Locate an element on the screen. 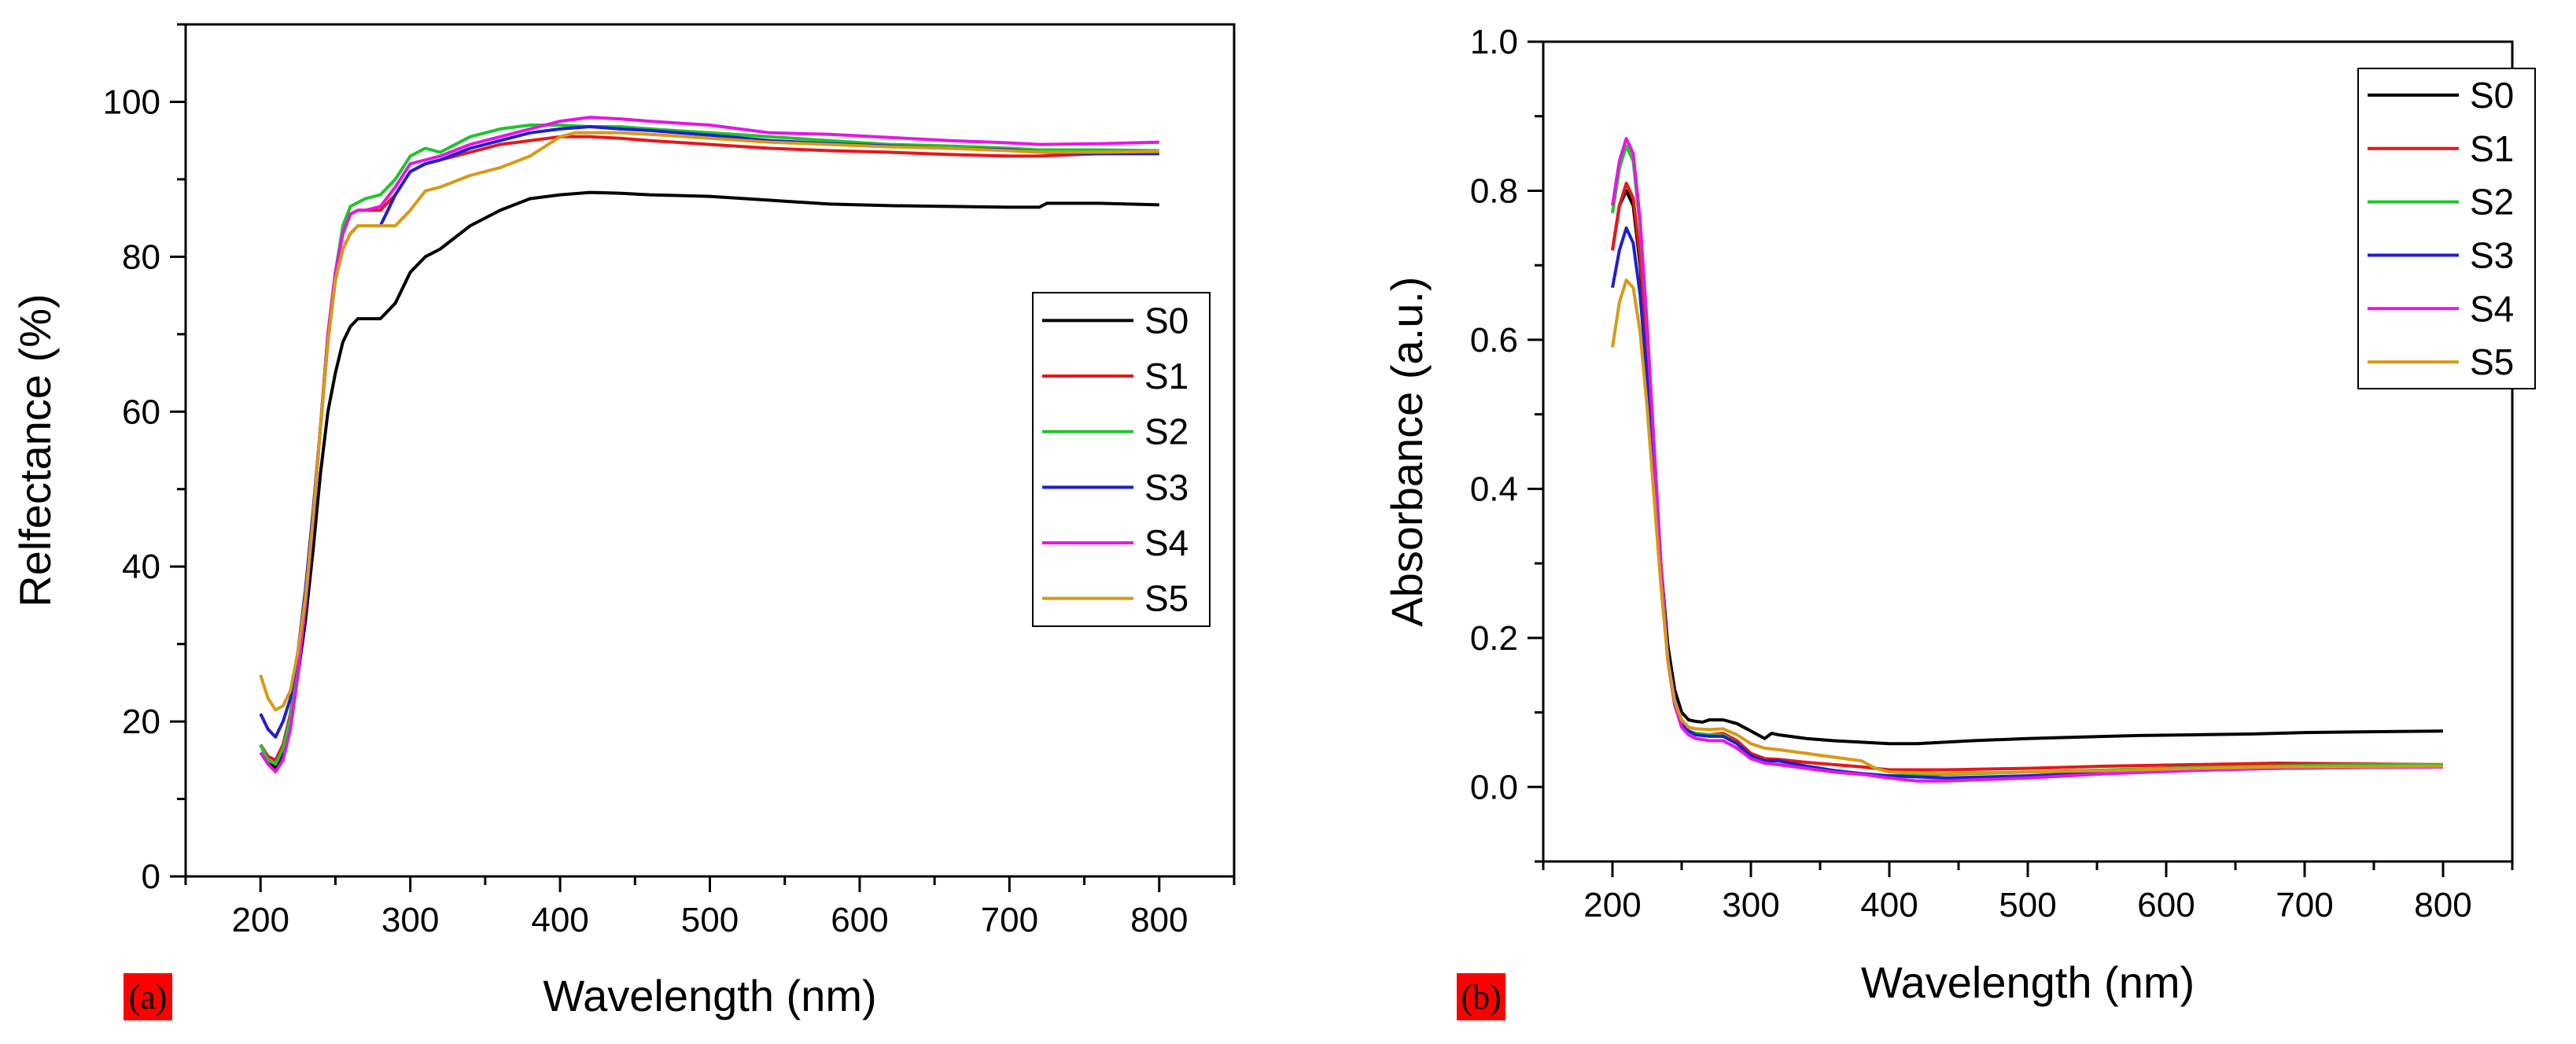  panel-label: (a) is located at coordinates (148, 997).